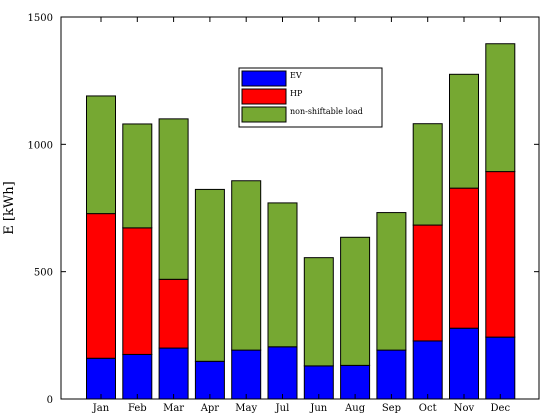 The width and height of the screenshot is (550, 415). Describe the element at coordinates (246, 374) in the screenshot. I see `bar-segment-may-ev` at that location.